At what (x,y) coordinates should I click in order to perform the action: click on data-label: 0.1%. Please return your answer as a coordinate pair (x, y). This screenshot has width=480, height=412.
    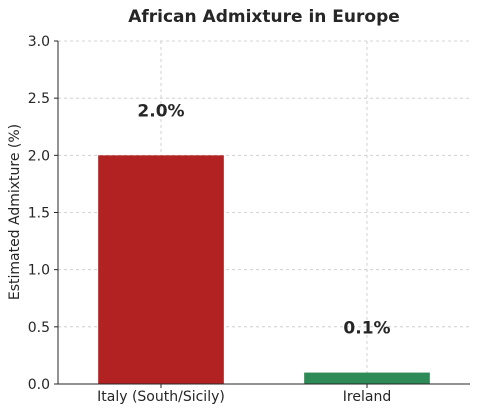
    Looking at the image, I should click on (366, 329).